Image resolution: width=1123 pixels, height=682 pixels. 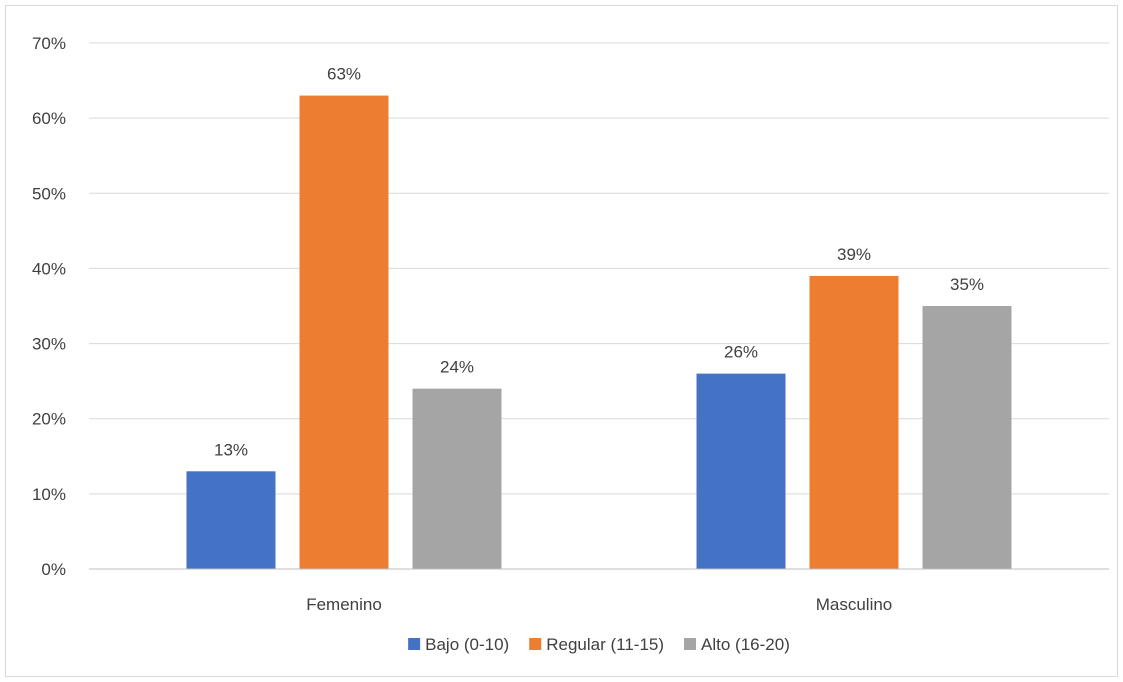 I want to click on legend-label: Regular (11-15), so click(x=605, y=644).